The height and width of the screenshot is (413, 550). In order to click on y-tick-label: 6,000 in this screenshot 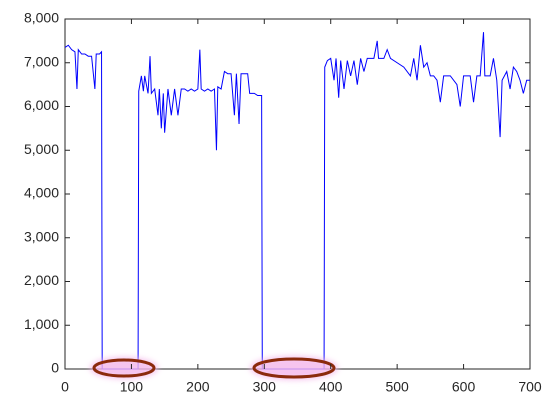, I will do `click(41, 105)`.